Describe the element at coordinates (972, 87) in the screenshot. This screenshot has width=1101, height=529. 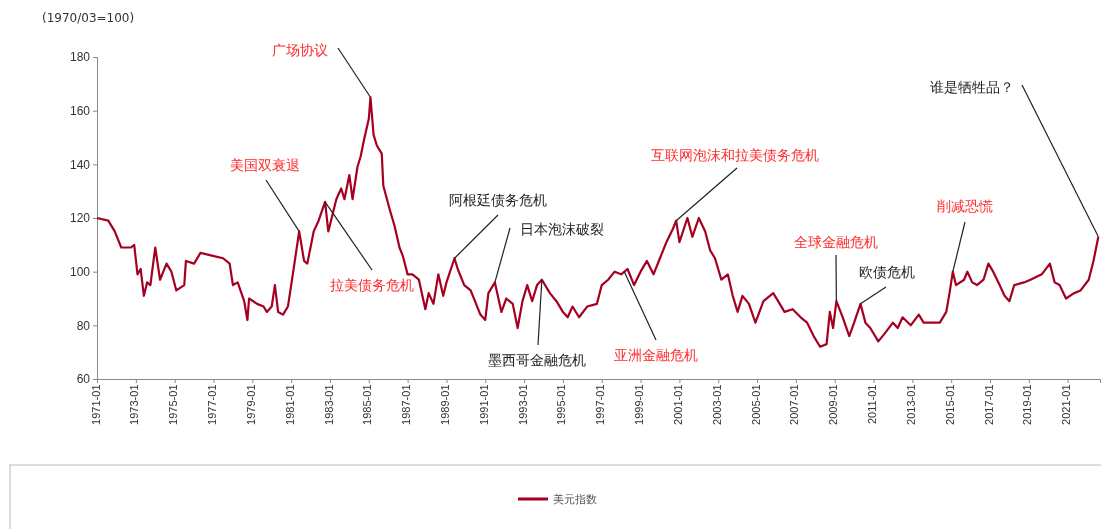
I see `annotation: 谁是牺牲品？` at that location.